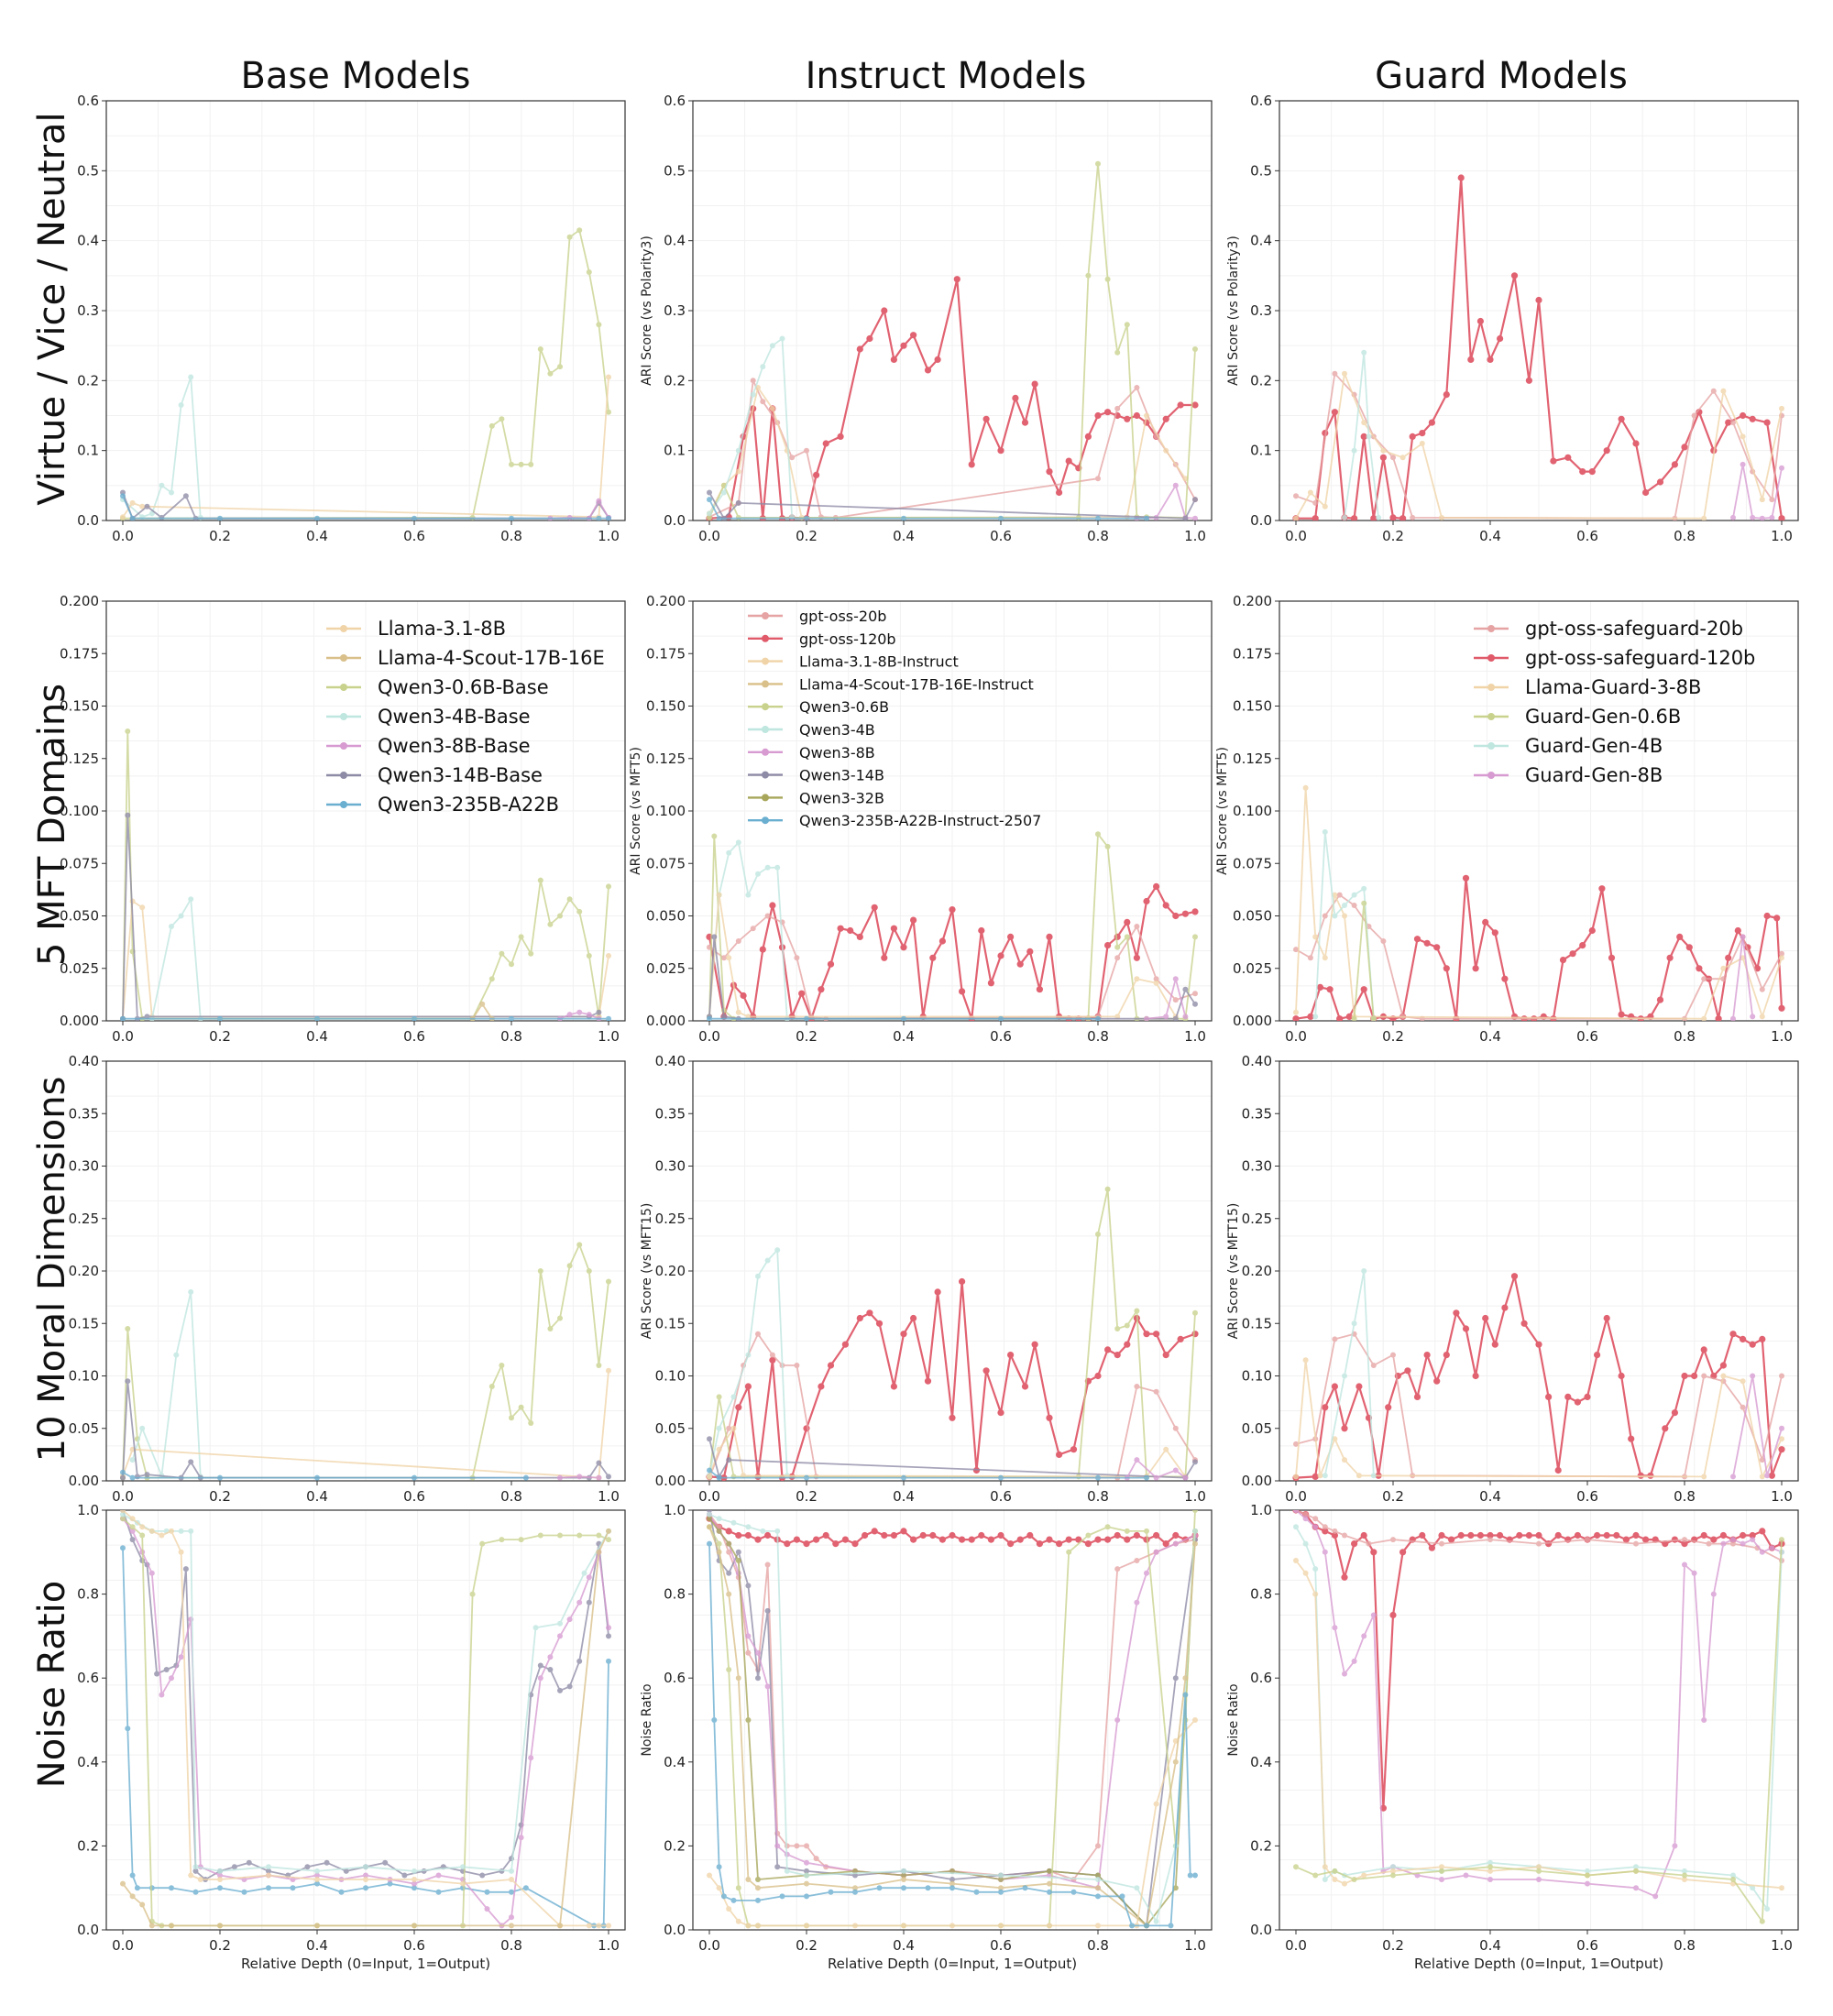  Describe the element at coordinates (1261, 1762) in the screenshot. I see `y-tick-label: 0.4` at that location.